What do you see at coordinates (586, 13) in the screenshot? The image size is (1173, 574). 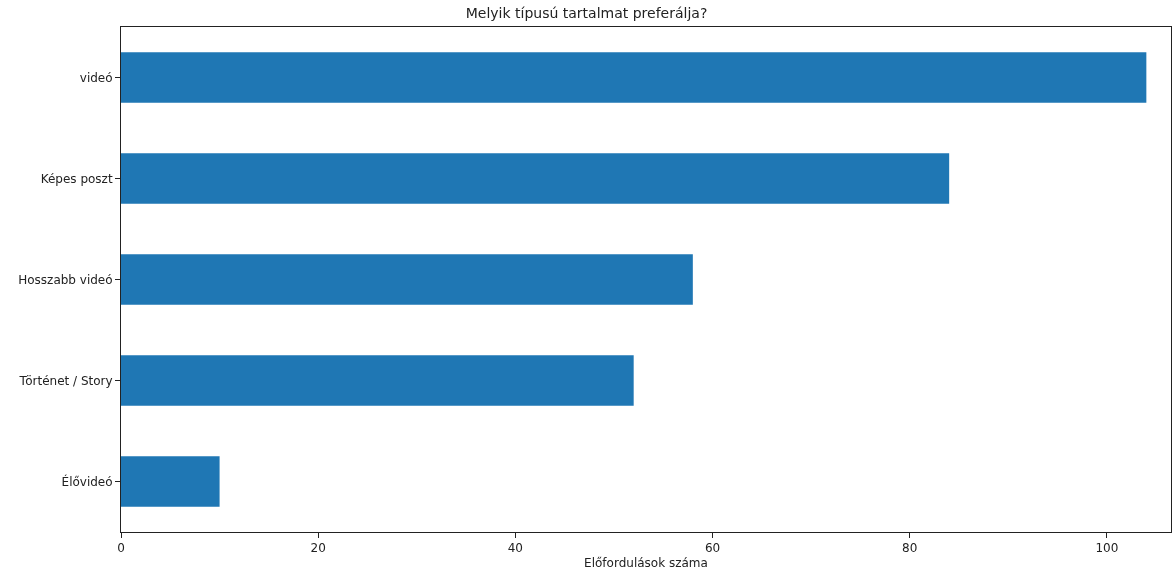 I see `chart-title: Melyik típusú tartalmat preferálja?` at bounding box center [586, 13].